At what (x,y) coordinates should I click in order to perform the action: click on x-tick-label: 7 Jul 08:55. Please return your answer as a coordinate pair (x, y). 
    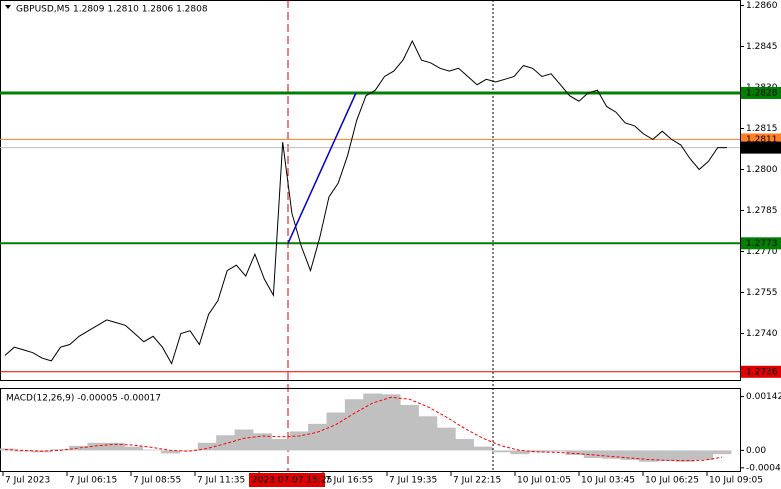
    Looking at the image, I should click on (157, 481).